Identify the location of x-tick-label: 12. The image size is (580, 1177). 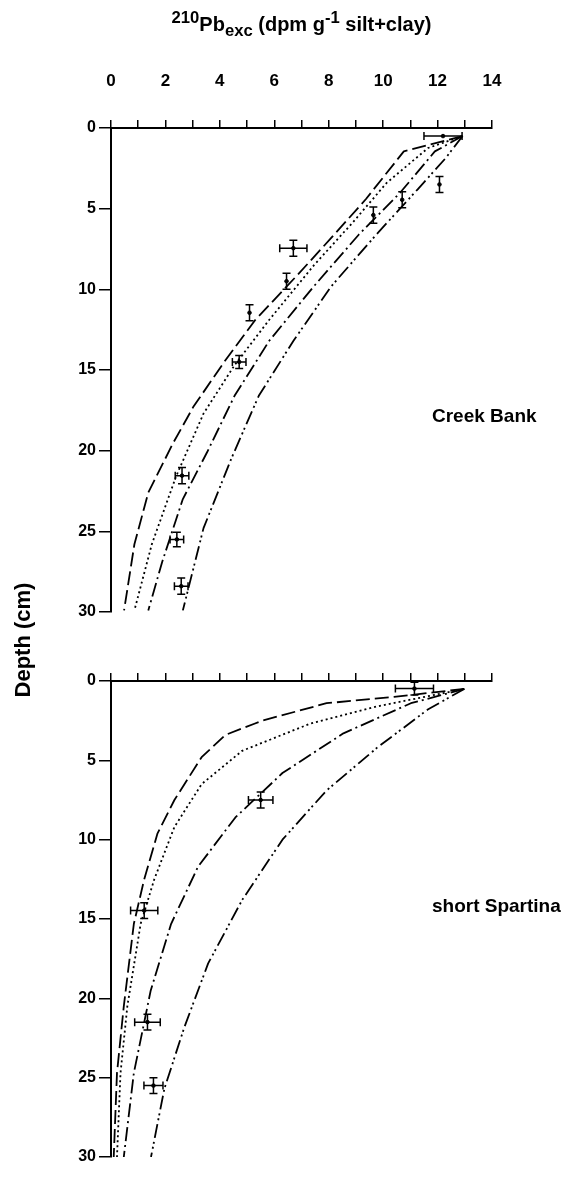
(438, 81).